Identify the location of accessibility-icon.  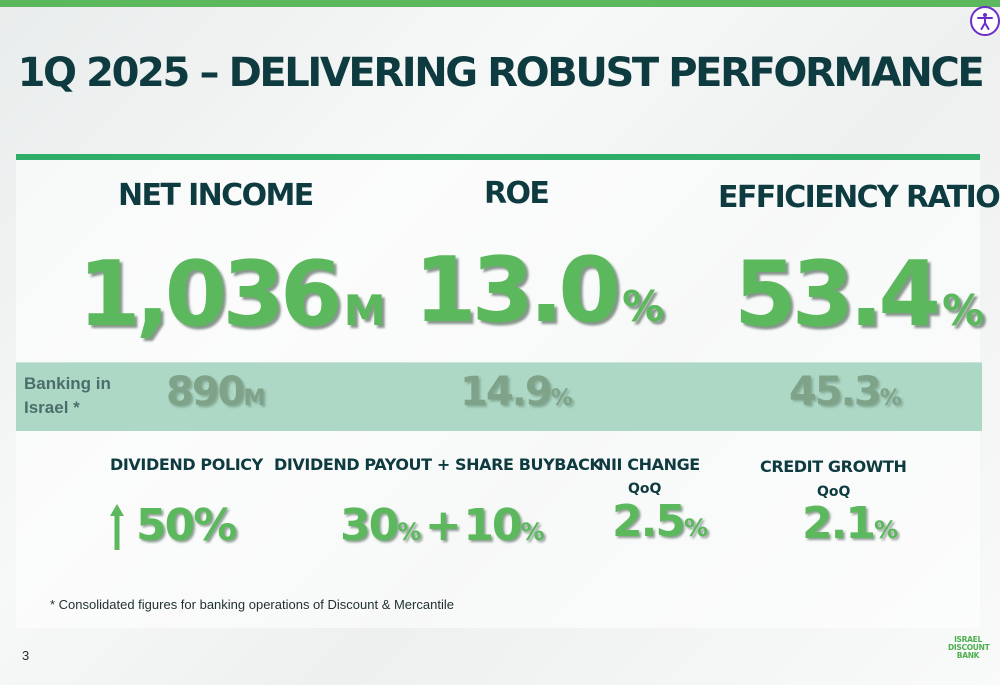
(985, 21).